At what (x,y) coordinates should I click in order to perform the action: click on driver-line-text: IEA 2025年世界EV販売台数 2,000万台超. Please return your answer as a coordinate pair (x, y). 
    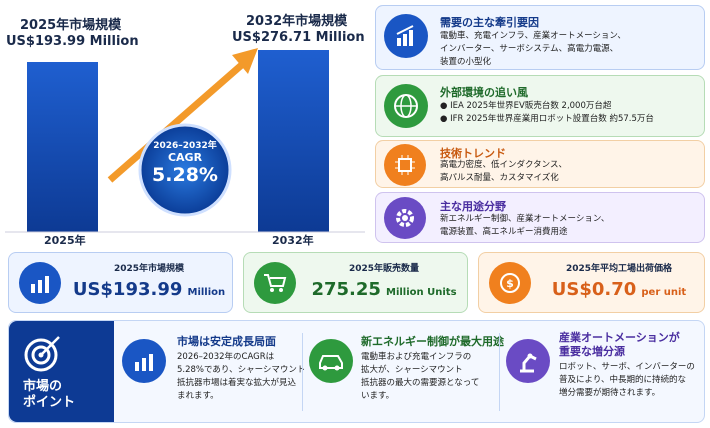
    Looking at the image, I should click on (531, 106).